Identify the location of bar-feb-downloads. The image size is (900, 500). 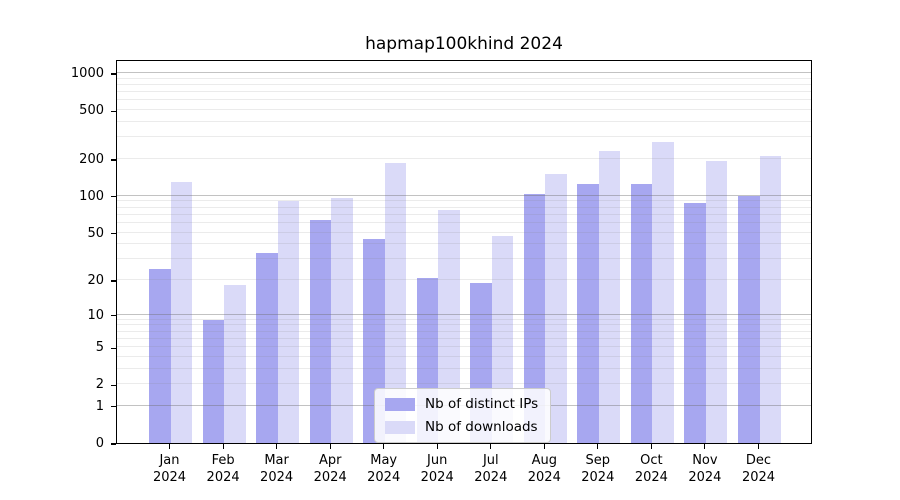
(235, 364).